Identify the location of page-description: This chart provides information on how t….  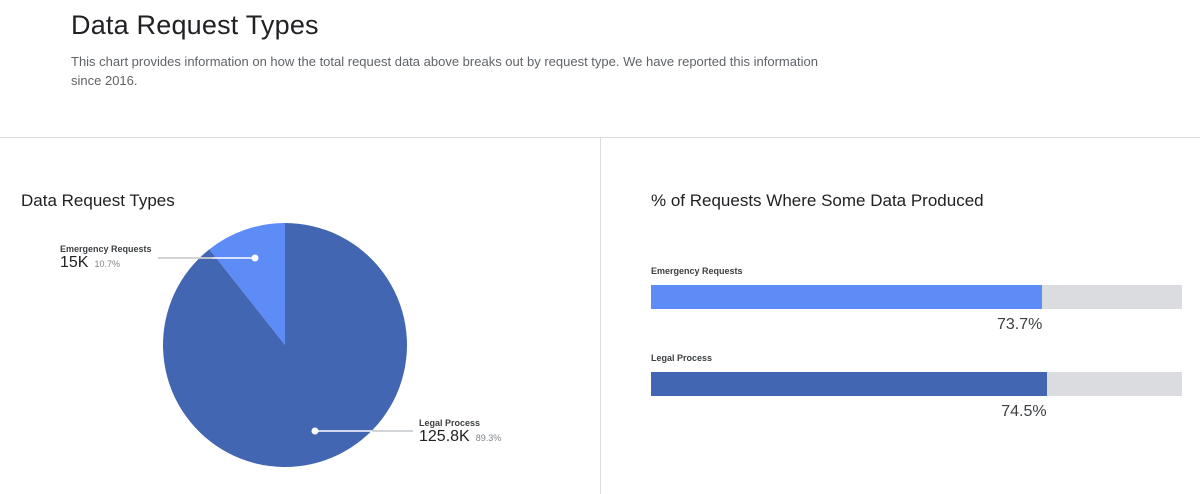
(444, 71).